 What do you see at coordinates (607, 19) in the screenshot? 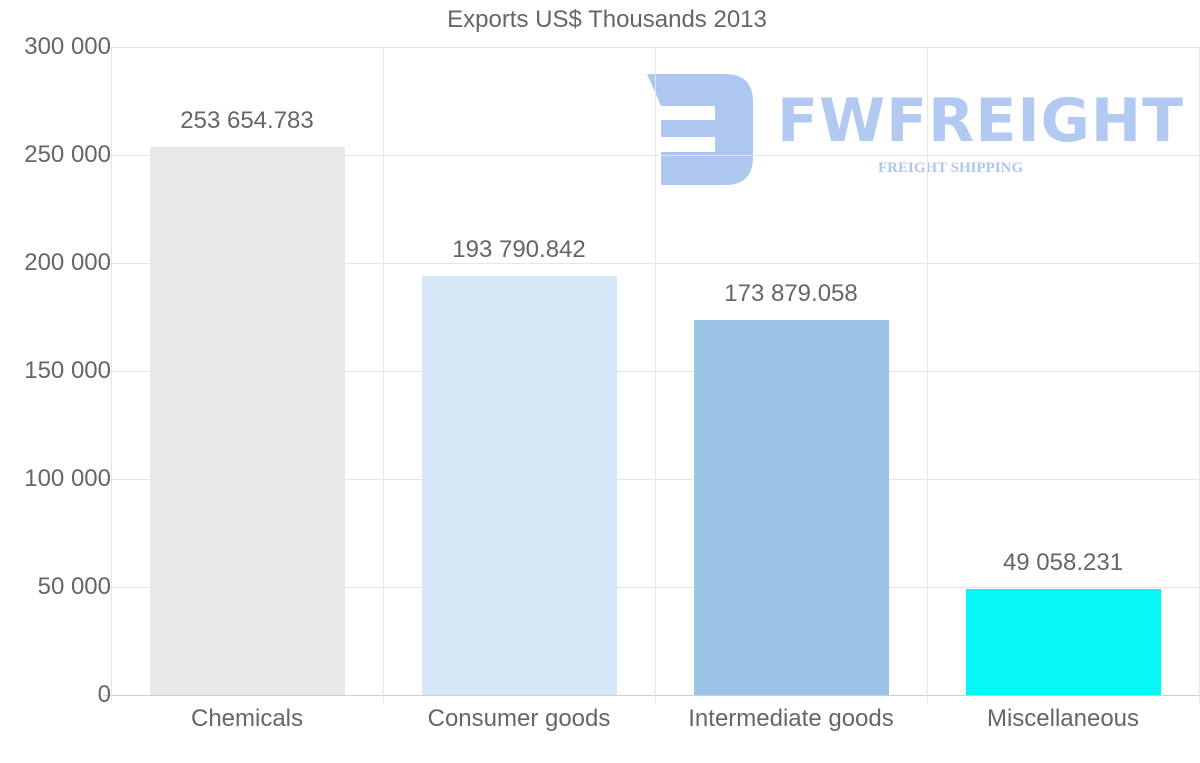
I see `chart-title: Exports US$ Thousands 2013` at bounding box center [607, 19].